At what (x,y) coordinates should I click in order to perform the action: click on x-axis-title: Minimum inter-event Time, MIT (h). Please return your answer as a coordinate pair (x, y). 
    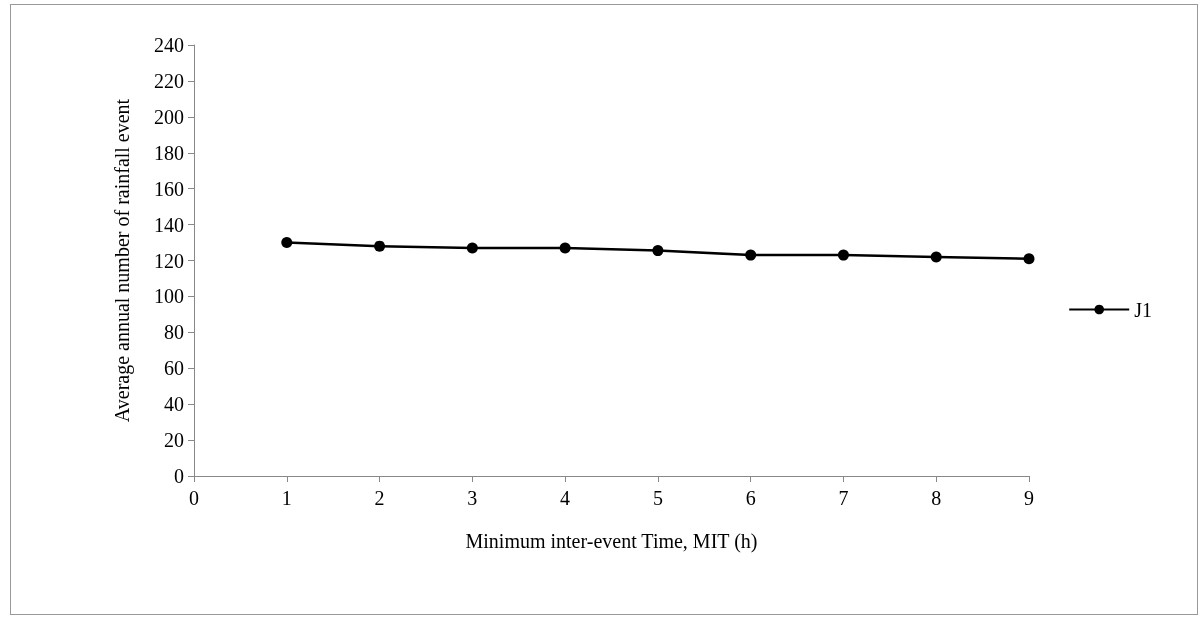
    Looking at the image, I should click on (611, 541).